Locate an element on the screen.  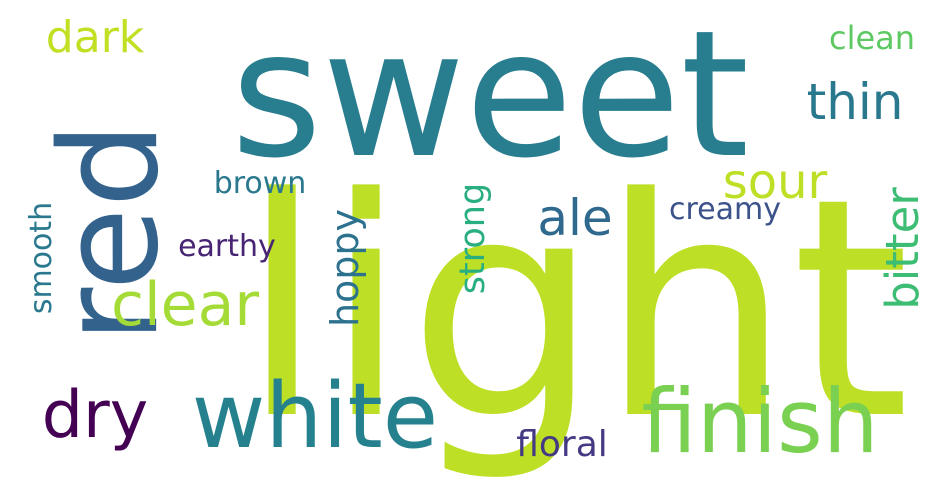
word-dry: dry is located at coordinates (95, 415).